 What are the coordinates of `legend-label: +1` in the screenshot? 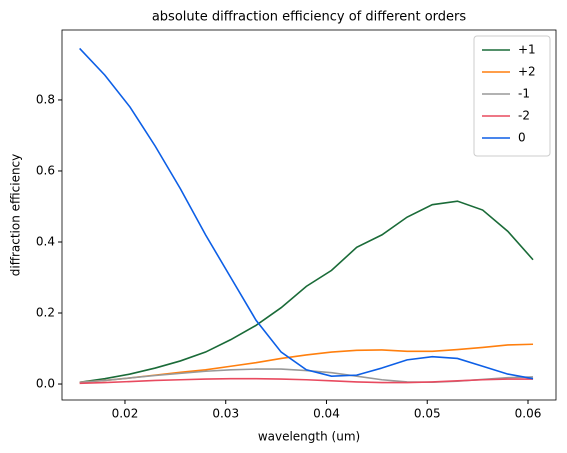 It's located at (527, 50).